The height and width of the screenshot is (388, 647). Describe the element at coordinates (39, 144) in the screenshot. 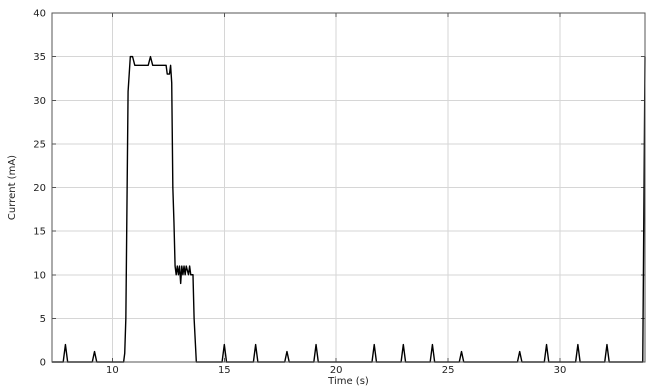

I see `y-tick-label: 25` at that location.